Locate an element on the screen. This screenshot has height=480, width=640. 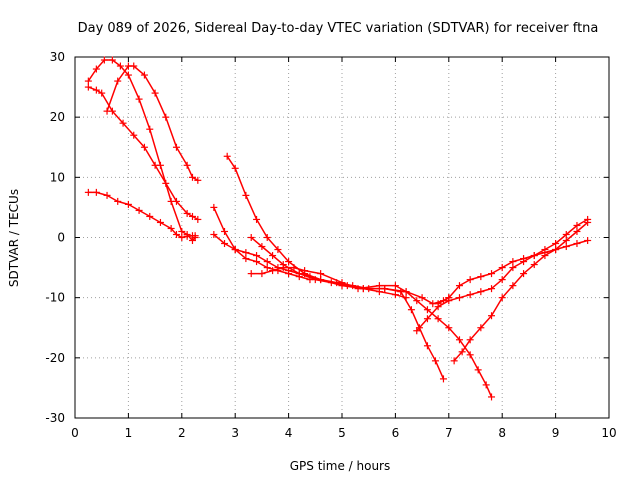
y-tick-label: -30 is located at coordinates (55, 418).